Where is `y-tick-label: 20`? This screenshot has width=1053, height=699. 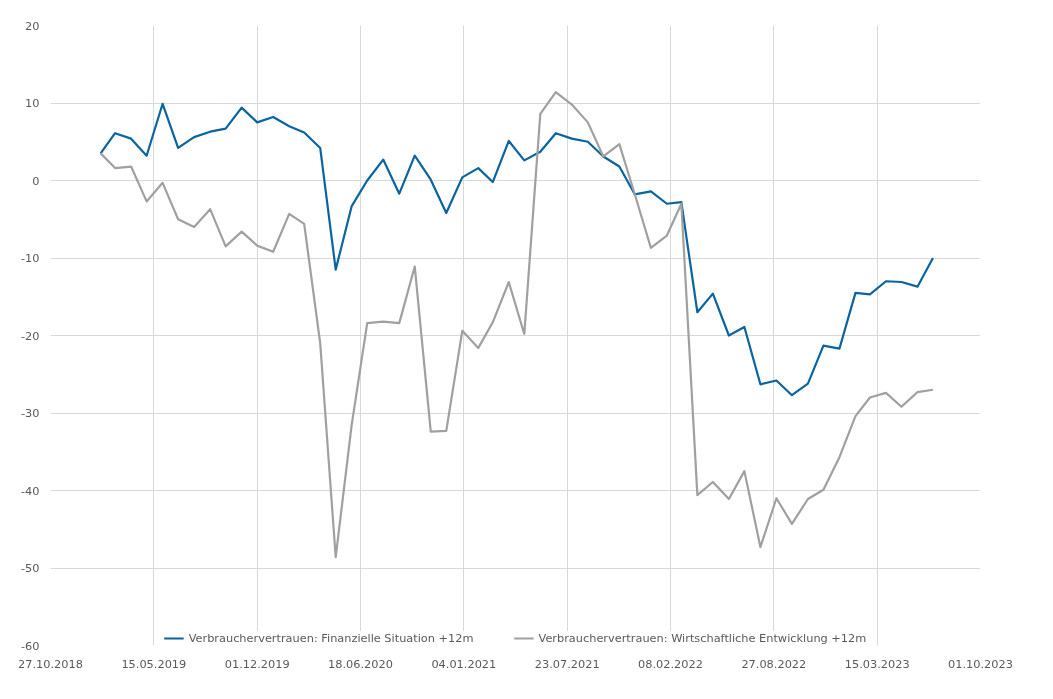
y-tick-label: 20 is located at coordinates (32, 25).